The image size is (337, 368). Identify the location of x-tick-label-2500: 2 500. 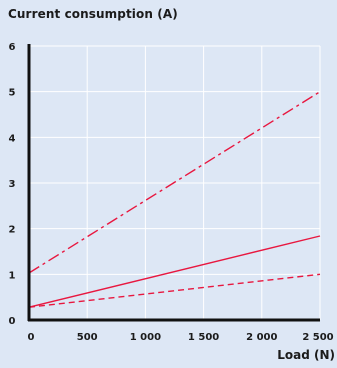
(317, 337).